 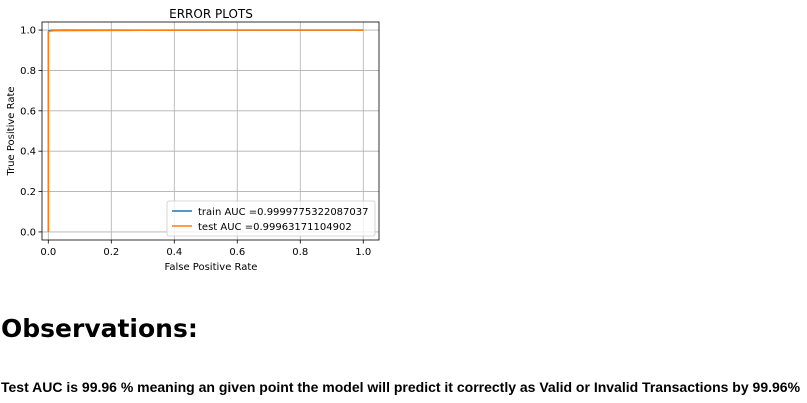 What do you see at coordinates (28, 71) in the screenshot?
I see `y-tick-label: 0.8` at bounding box center [28, 71].